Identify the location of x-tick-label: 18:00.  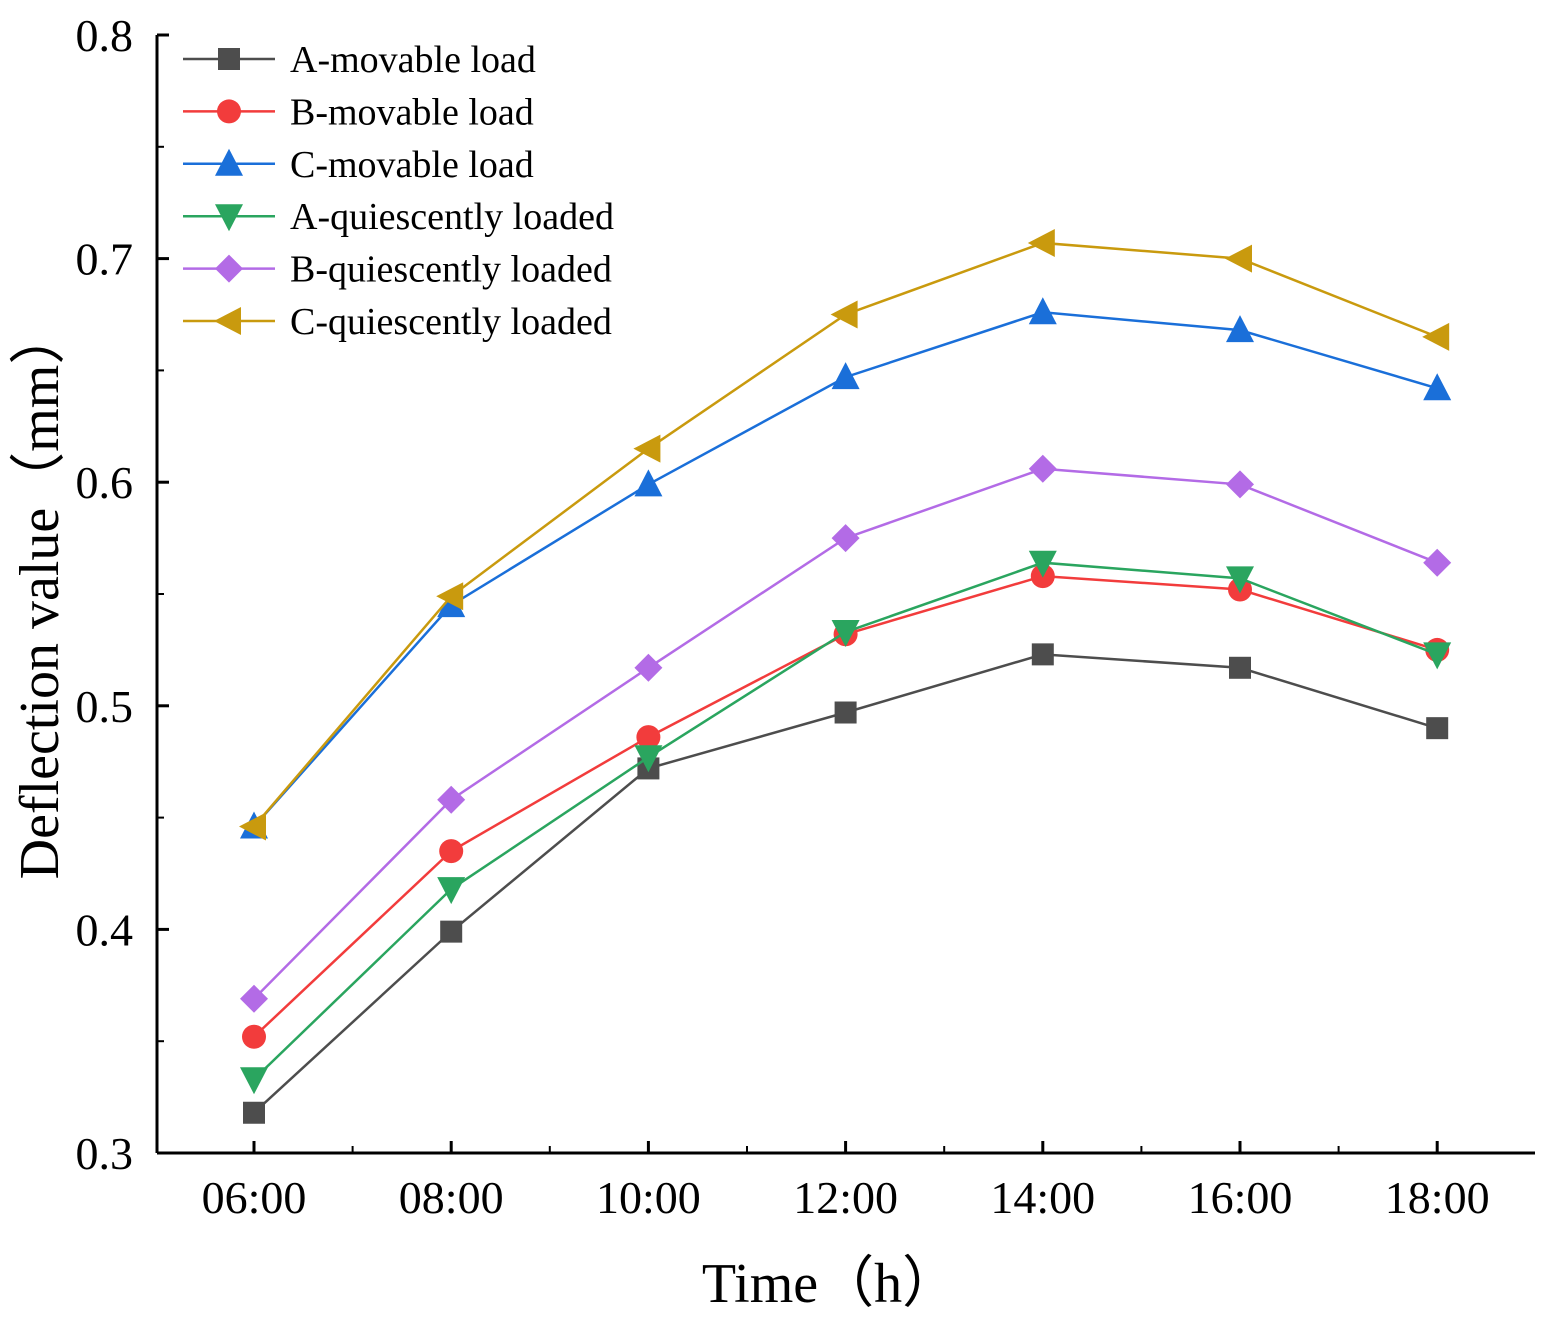
(1437, 1197).